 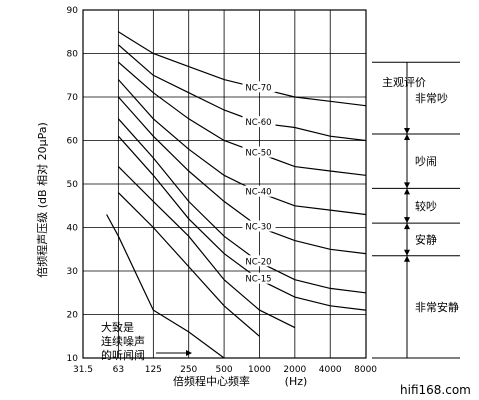 What do you see at coordinates (426, 161) in the screenshot?
I see `evaluation-band-1: 吵闹` at bounding box center [426, 161].